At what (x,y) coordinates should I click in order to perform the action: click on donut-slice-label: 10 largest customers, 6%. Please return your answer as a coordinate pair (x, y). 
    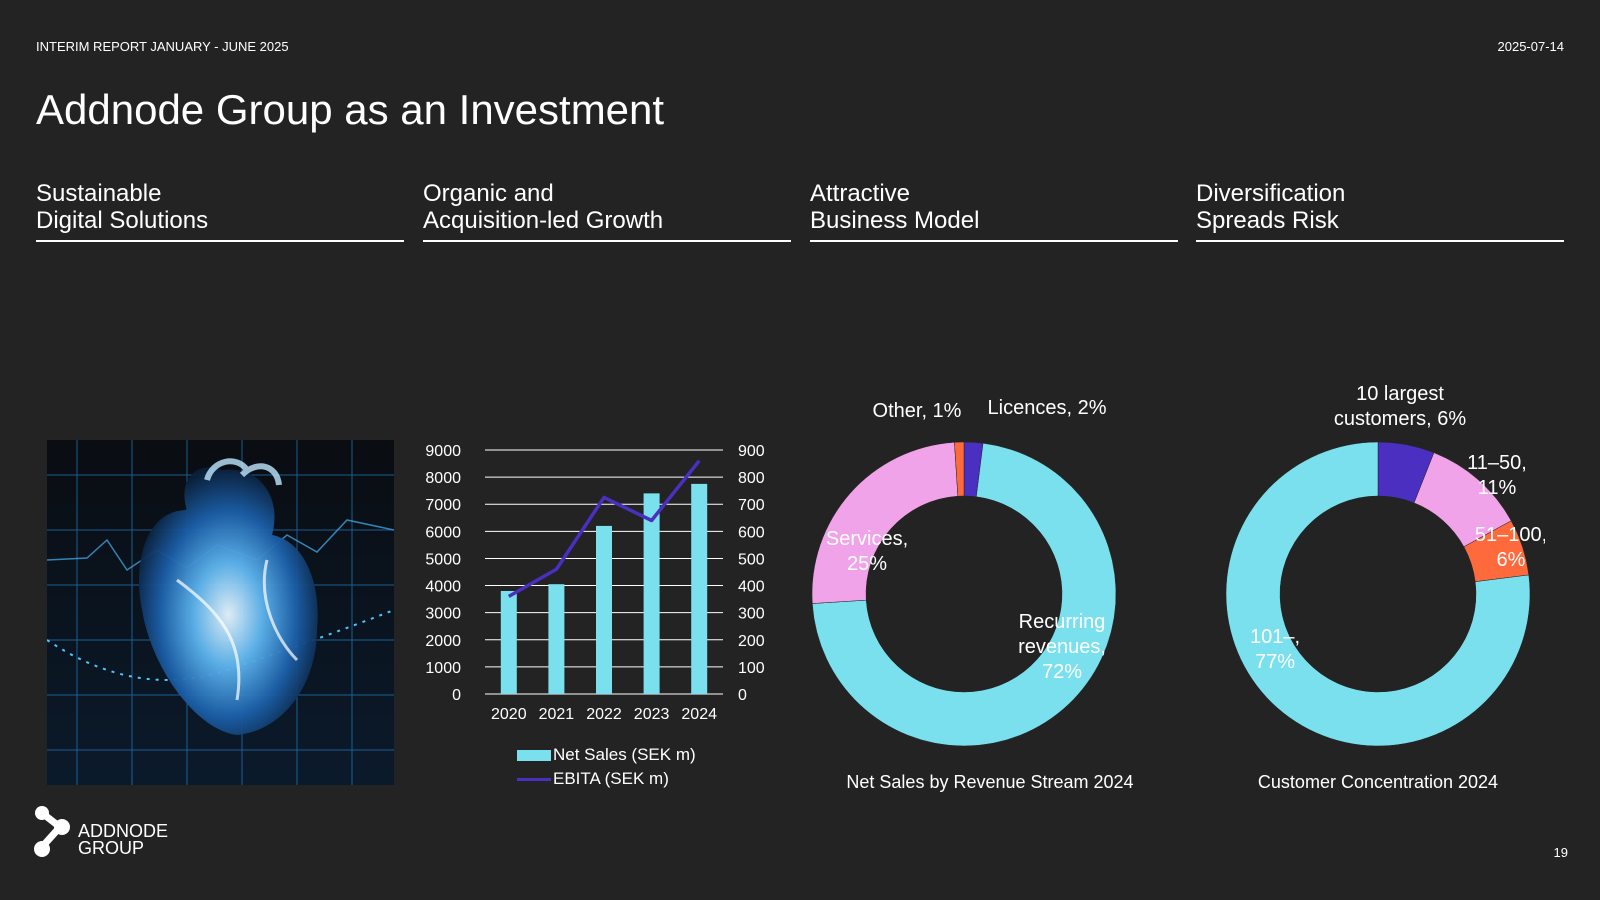
    Looking at the image, I should click on (1400, 406).